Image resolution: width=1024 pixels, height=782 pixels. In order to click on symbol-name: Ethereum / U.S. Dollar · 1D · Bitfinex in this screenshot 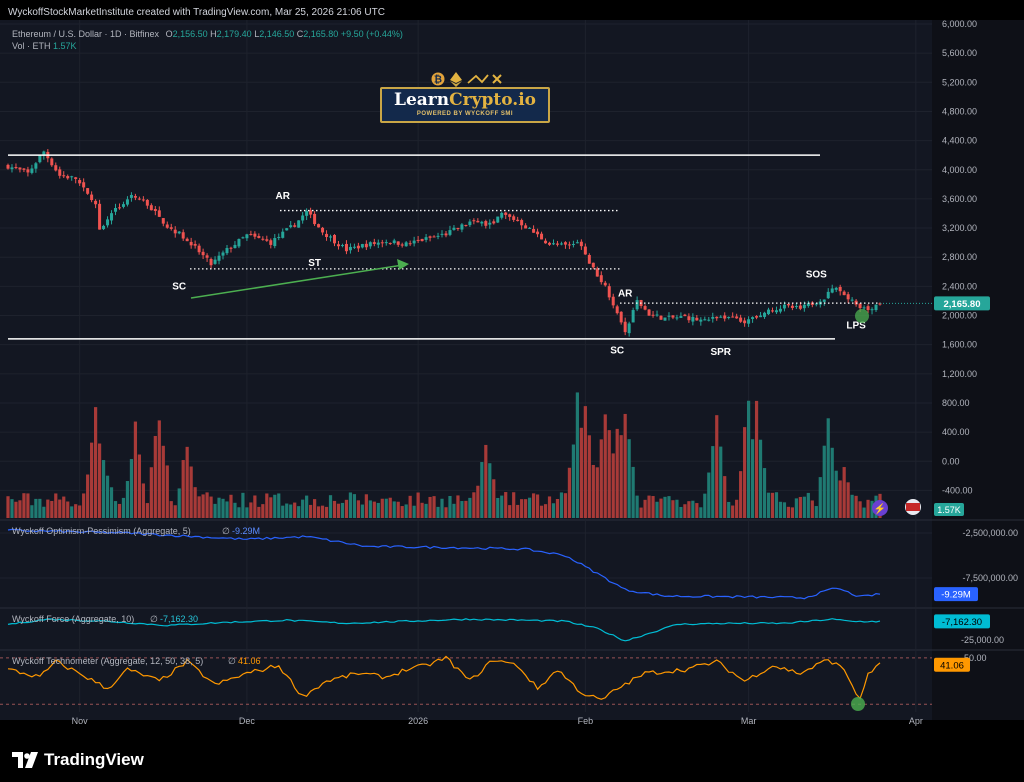, I will do `click(86, 34)`.